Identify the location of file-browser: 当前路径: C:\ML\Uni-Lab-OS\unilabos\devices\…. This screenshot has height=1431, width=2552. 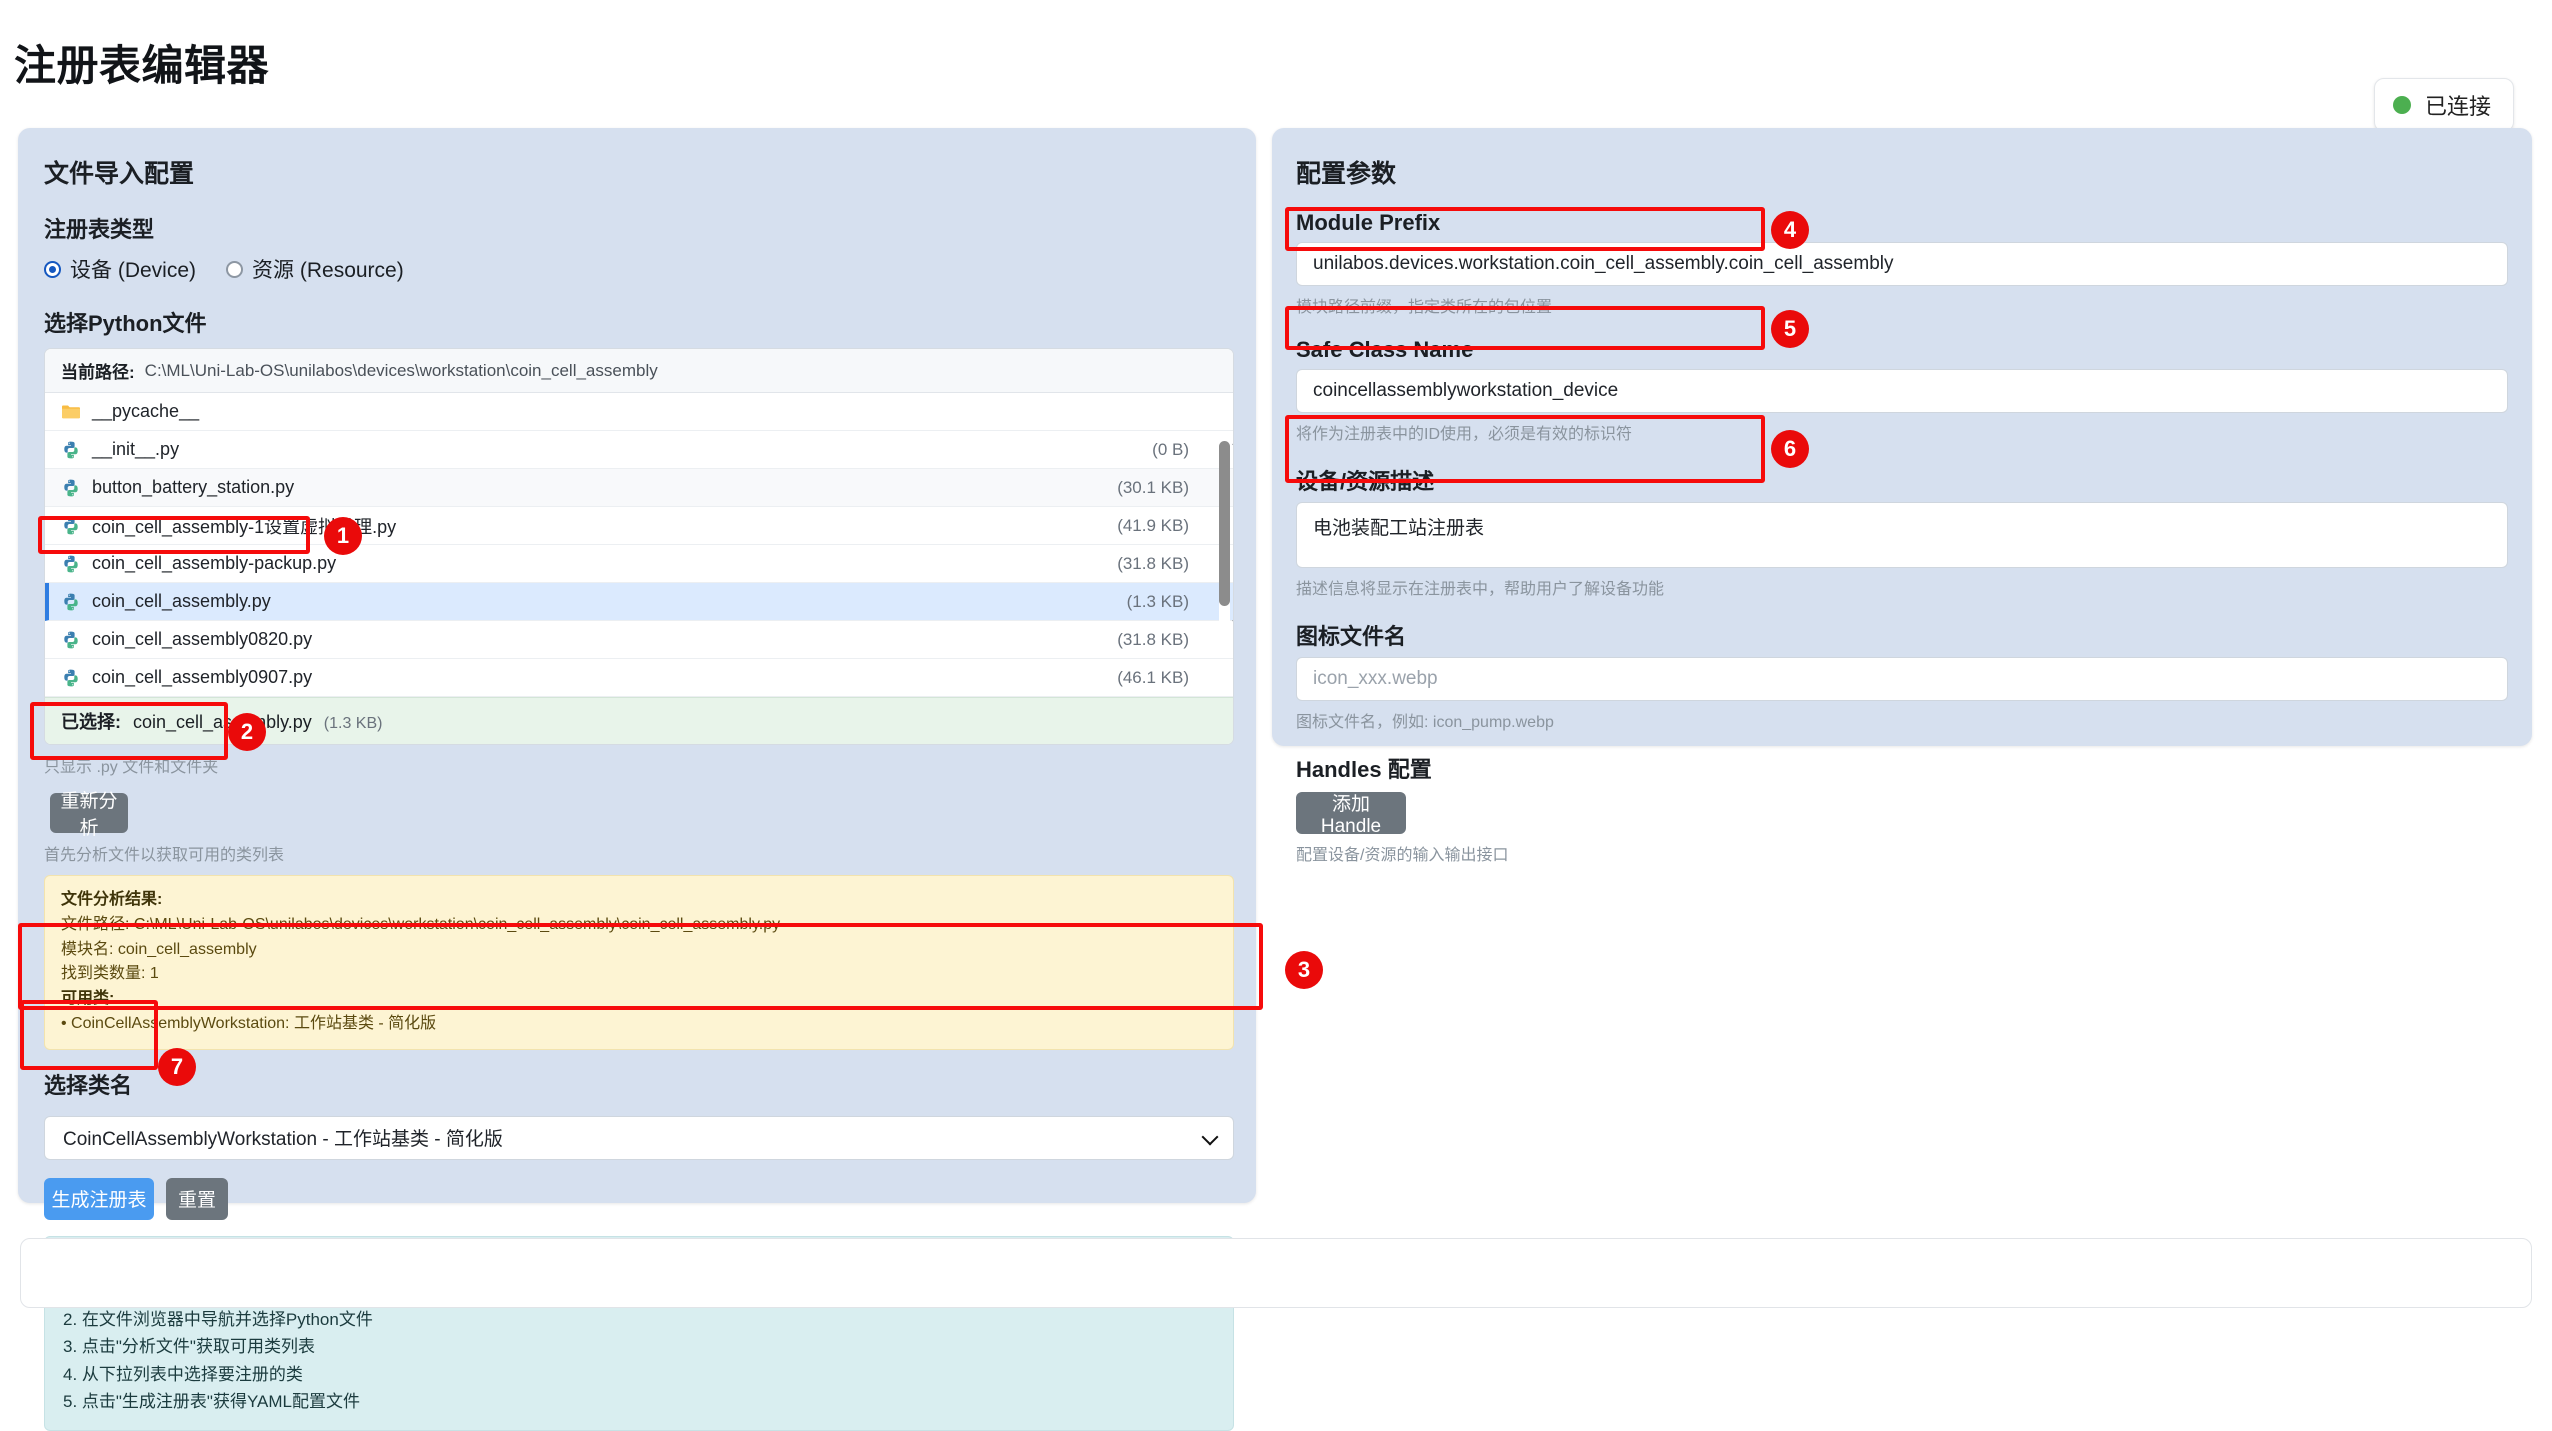
(639, 546).